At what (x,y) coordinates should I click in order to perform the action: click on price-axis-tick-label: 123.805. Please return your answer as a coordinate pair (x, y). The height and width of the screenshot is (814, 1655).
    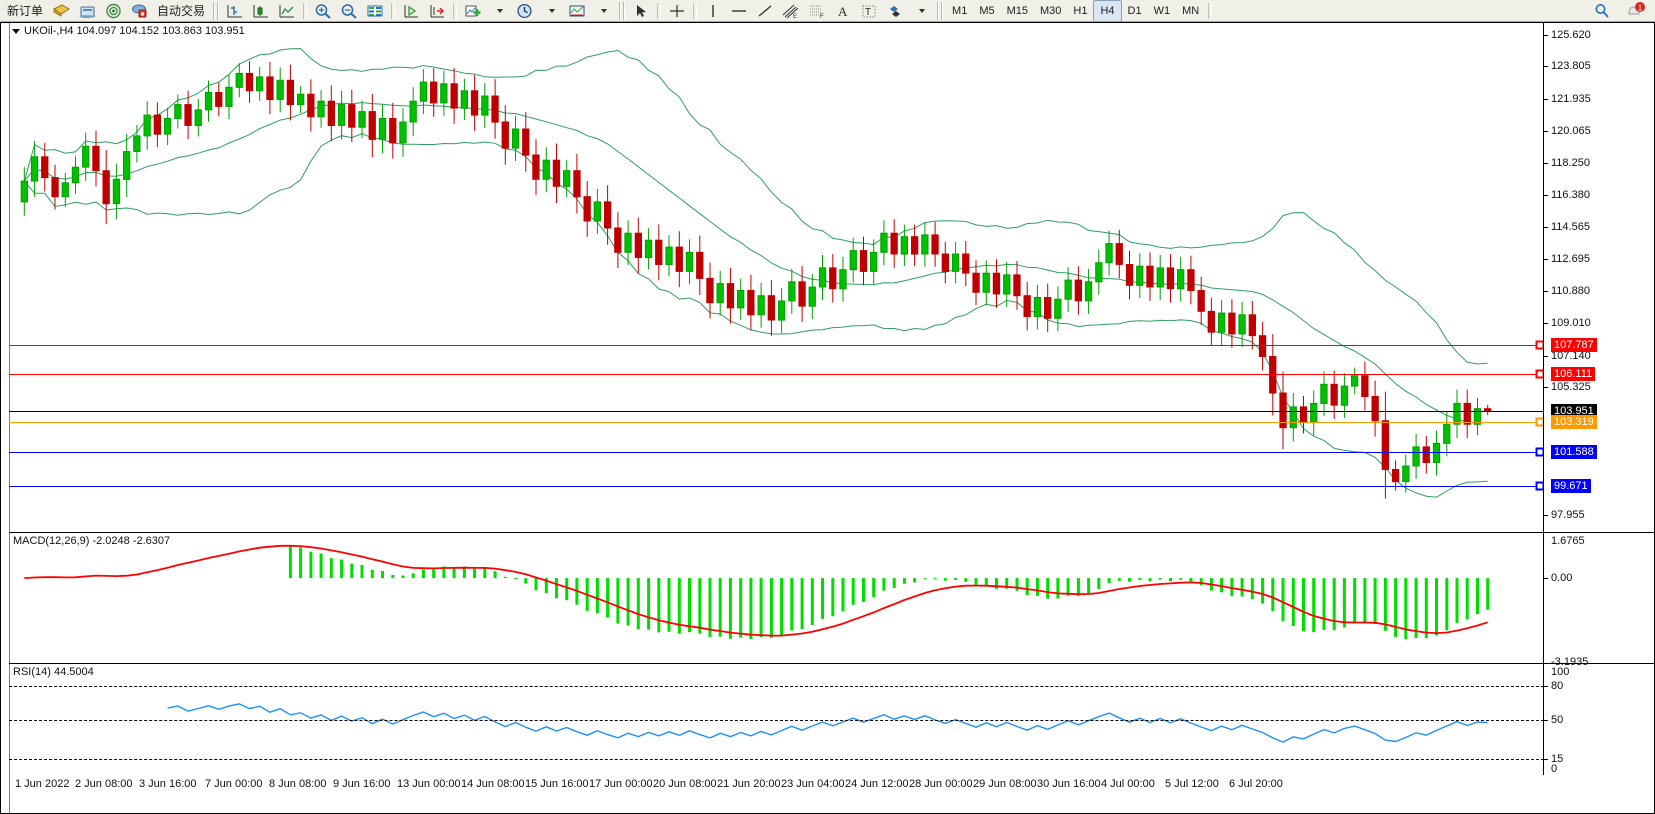
    Looking at the image, I should click on (1571, 66).